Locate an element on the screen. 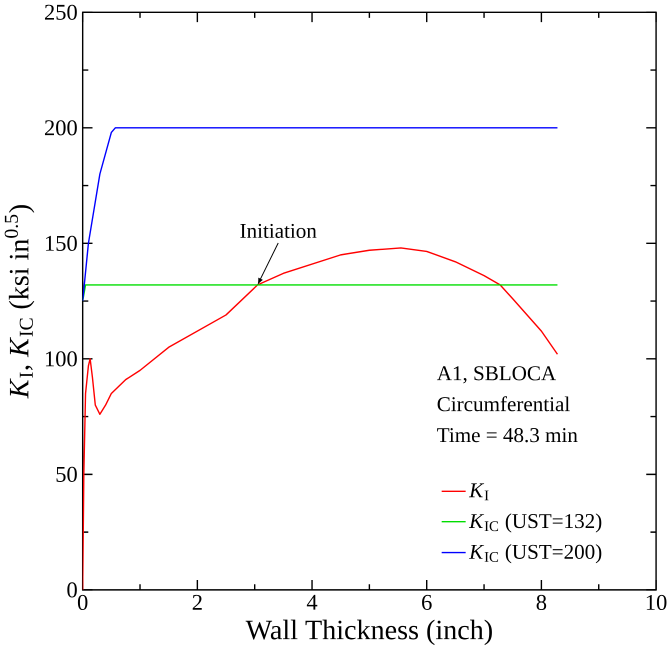  x-axis-title: Wall Thickness (inch) is located at coordinates (369, 633).